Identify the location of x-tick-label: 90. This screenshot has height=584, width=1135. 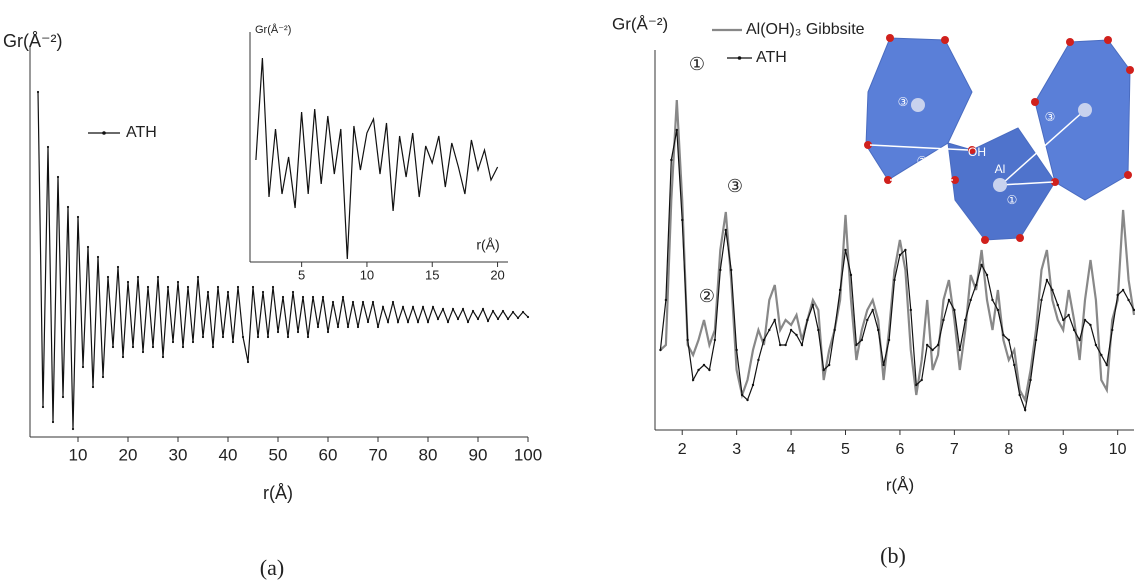
(478, 454).